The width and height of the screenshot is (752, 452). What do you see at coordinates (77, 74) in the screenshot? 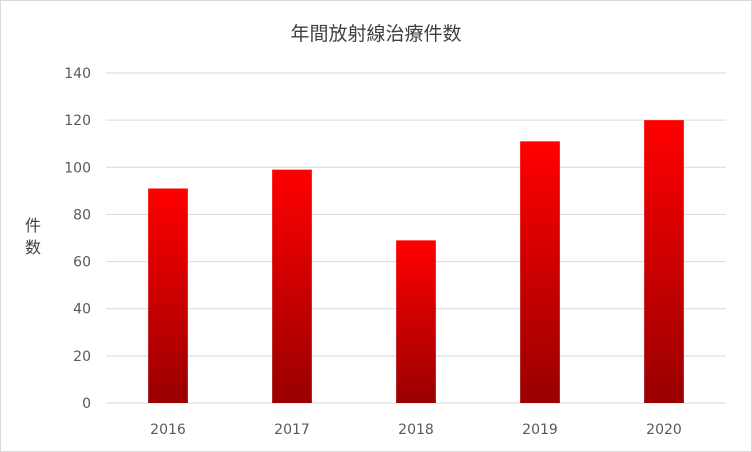
I see `y-tick-label-140: 140` at bounding box center [77, 74].